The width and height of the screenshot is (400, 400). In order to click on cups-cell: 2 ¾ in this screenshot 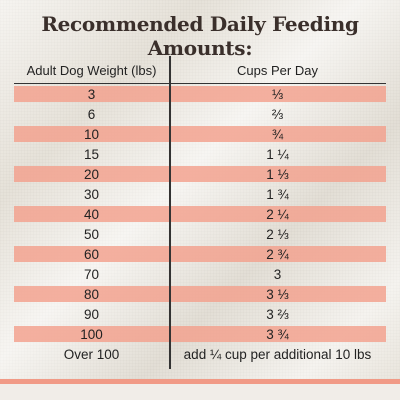, I will do `click(277, 254)`.